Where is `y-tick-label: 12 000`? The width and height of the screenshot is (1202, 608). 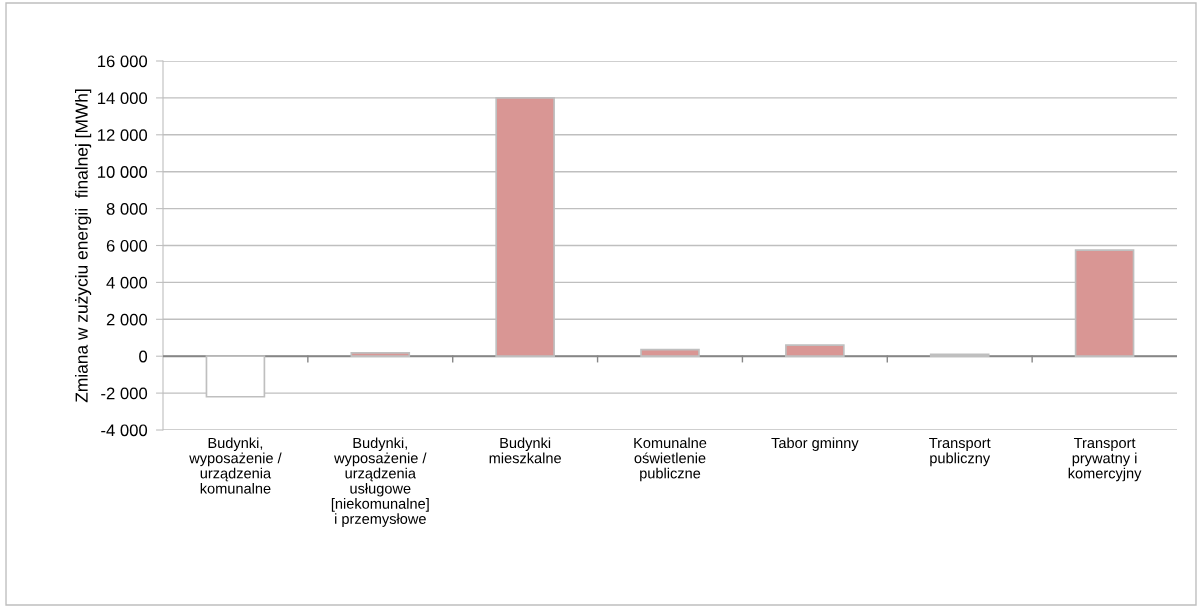 y-tick-label: 12 000 is located at coordinates (123, 135).